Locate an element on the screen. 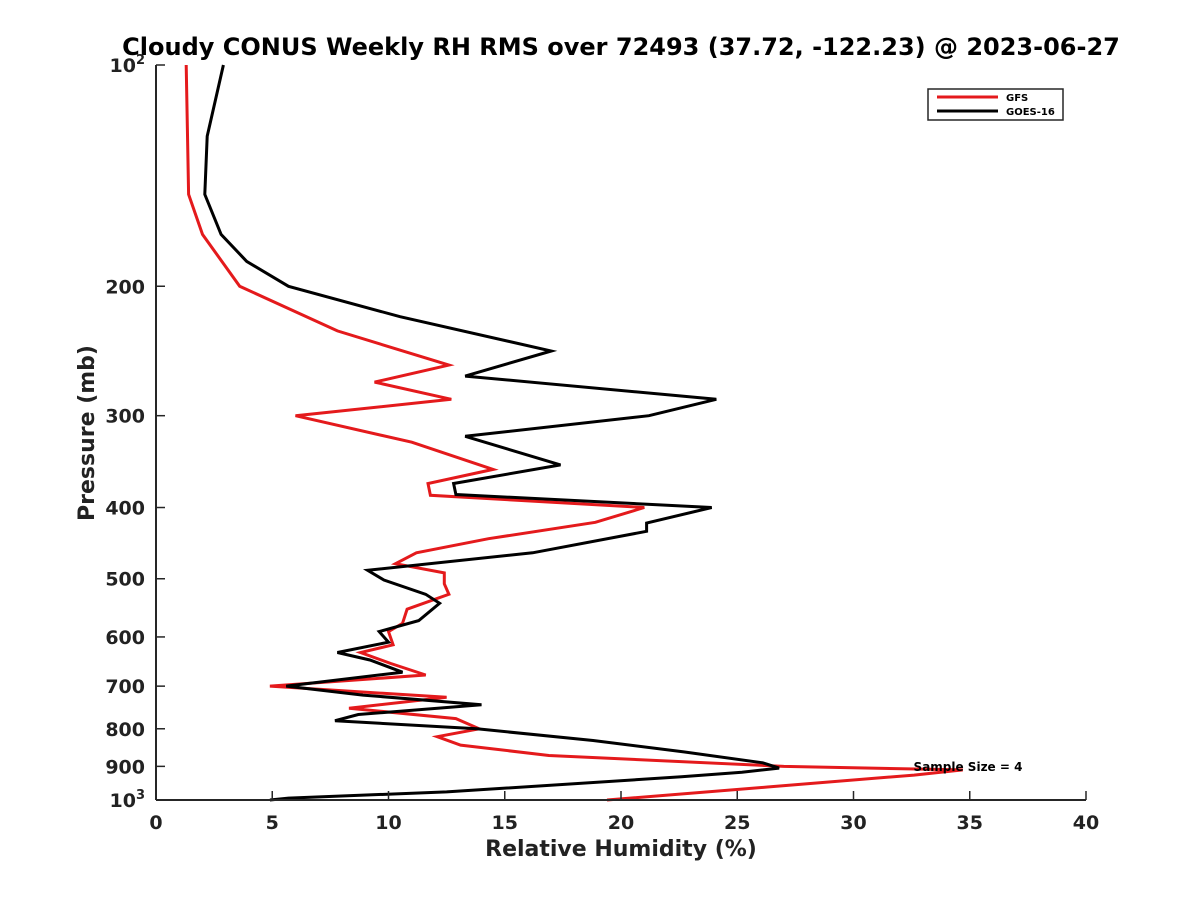 The width and height of the screenshot is (1200, 900). y-tick-label: 200 is located at coordinates (125, 287).